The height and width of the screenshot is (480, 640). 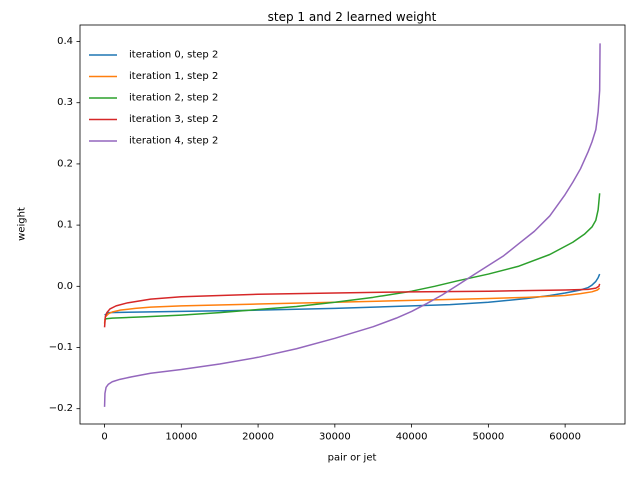 What do you see at coordinates (65, 102) in the screenshot?
I see `y-tick-label: 0.3` at bounding box center [65, 102].